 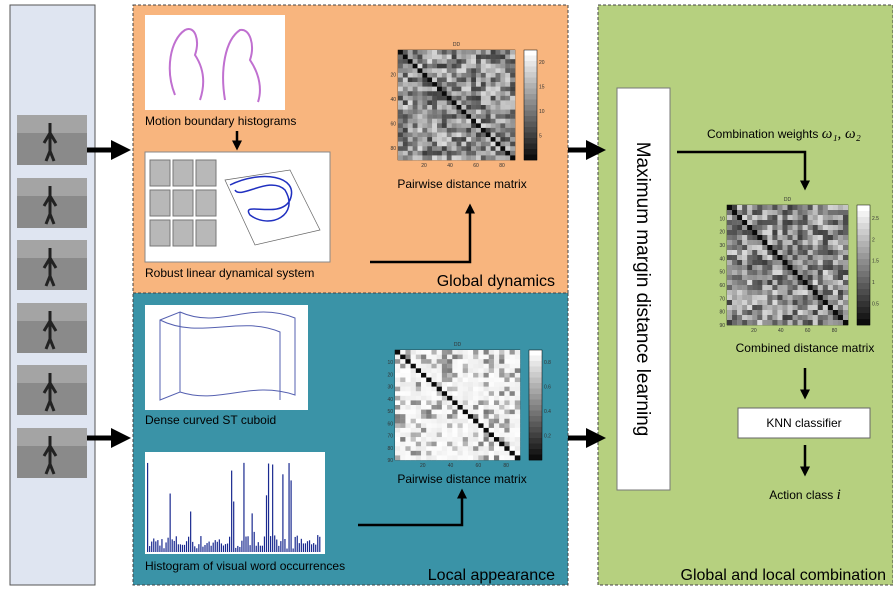 What do you see at coordinates (50, 142) in the screenshot?
I see `figure` at bounding box center [50, 142].